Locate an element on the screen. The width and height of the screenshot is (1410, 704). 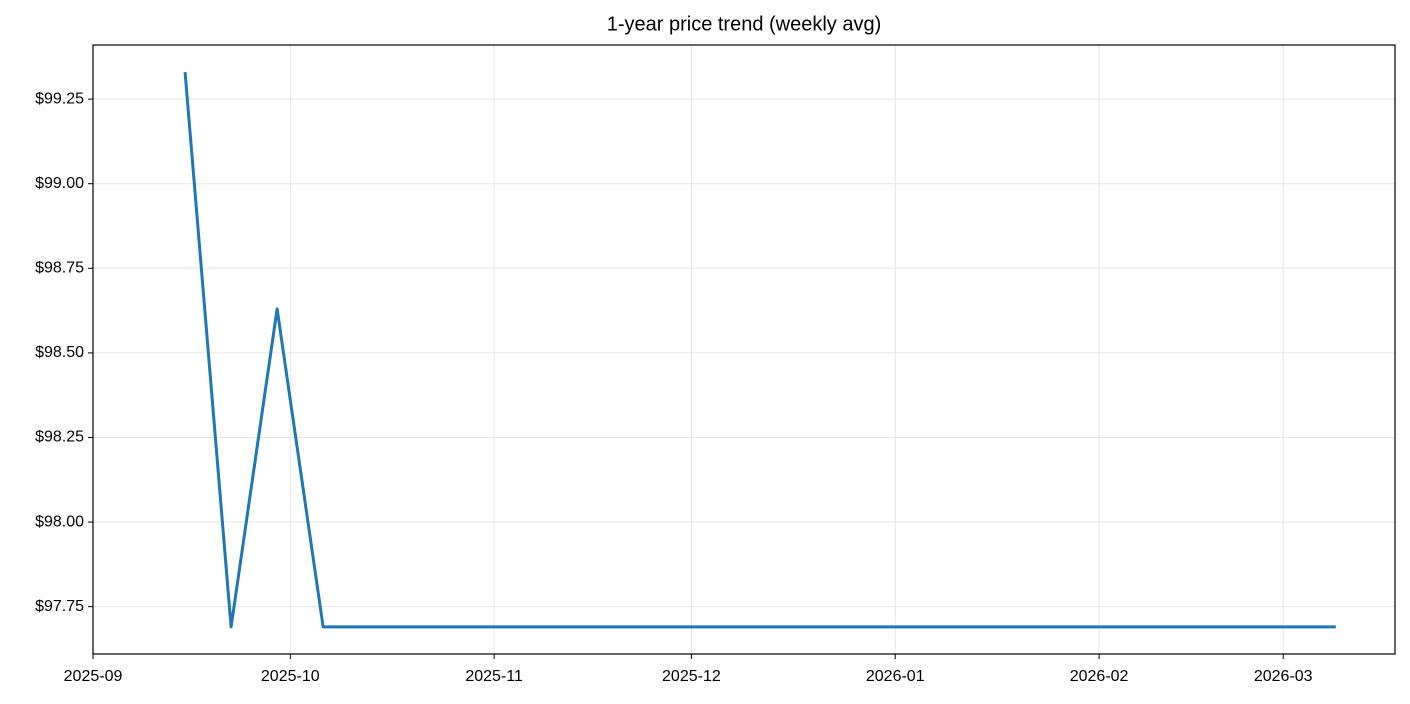
y-tick-label: $99.25 is located at coordinates (59, 98).